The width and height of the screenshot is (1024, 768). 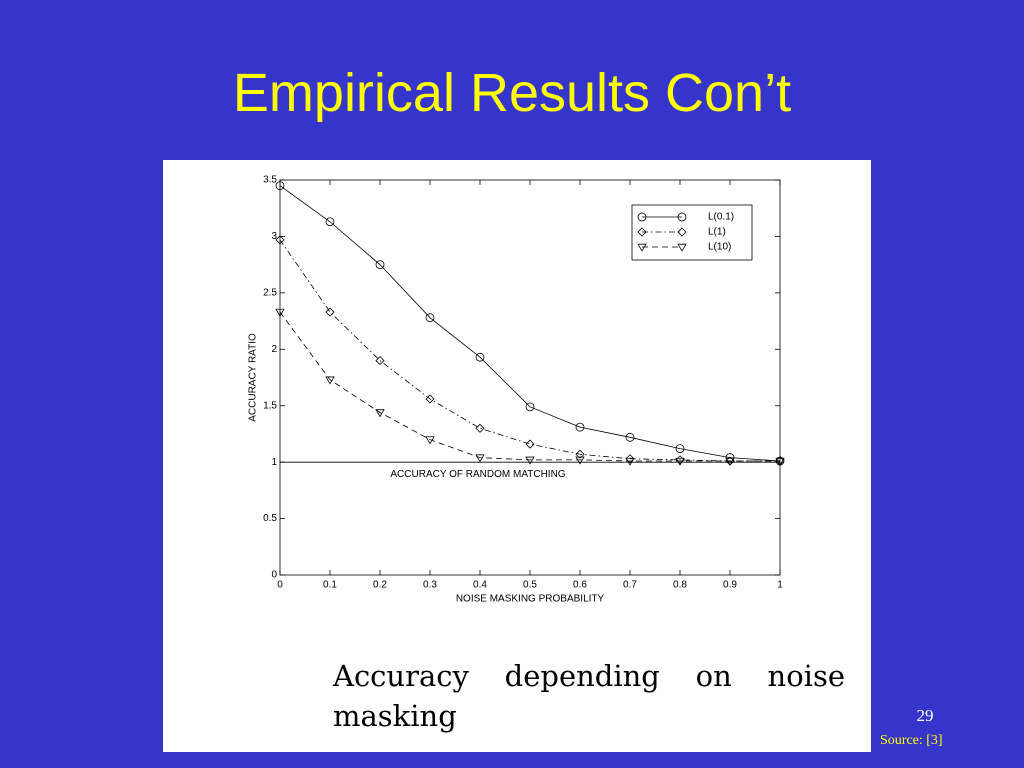 What do you see at coordinates (721, 217) in the screenshot?
I see `legend-label: L(0.1)` at bounding box center [721, 217].